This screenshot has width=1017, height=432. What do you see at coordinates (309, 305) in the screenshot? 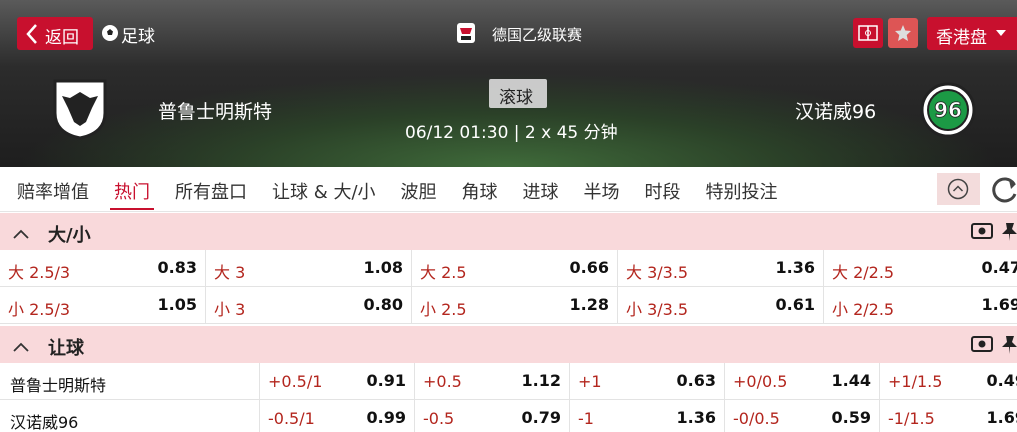
I see `odds-cell: 小 3 0.80` at bounding box center [309, 305].